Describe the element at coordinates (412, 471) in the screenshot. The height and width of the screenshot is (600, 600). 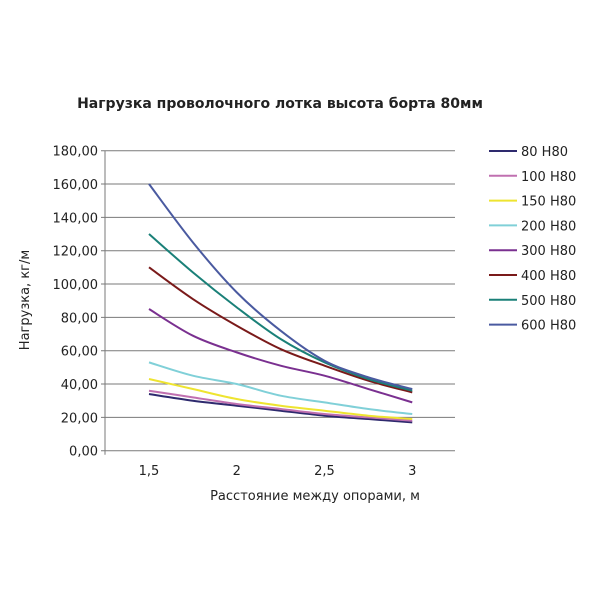
I see `x-tick-label: 3` at that location.